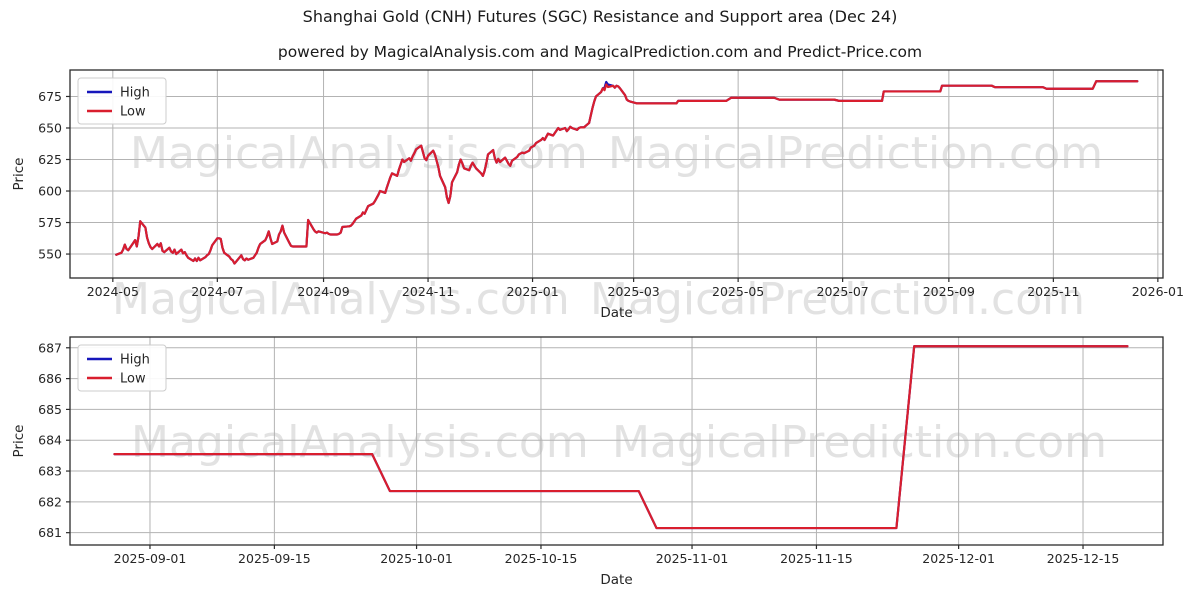 This screenshot has height=600, width=1200. I want to click on x-tick-label: 2025-09-15, so click(274, 558).